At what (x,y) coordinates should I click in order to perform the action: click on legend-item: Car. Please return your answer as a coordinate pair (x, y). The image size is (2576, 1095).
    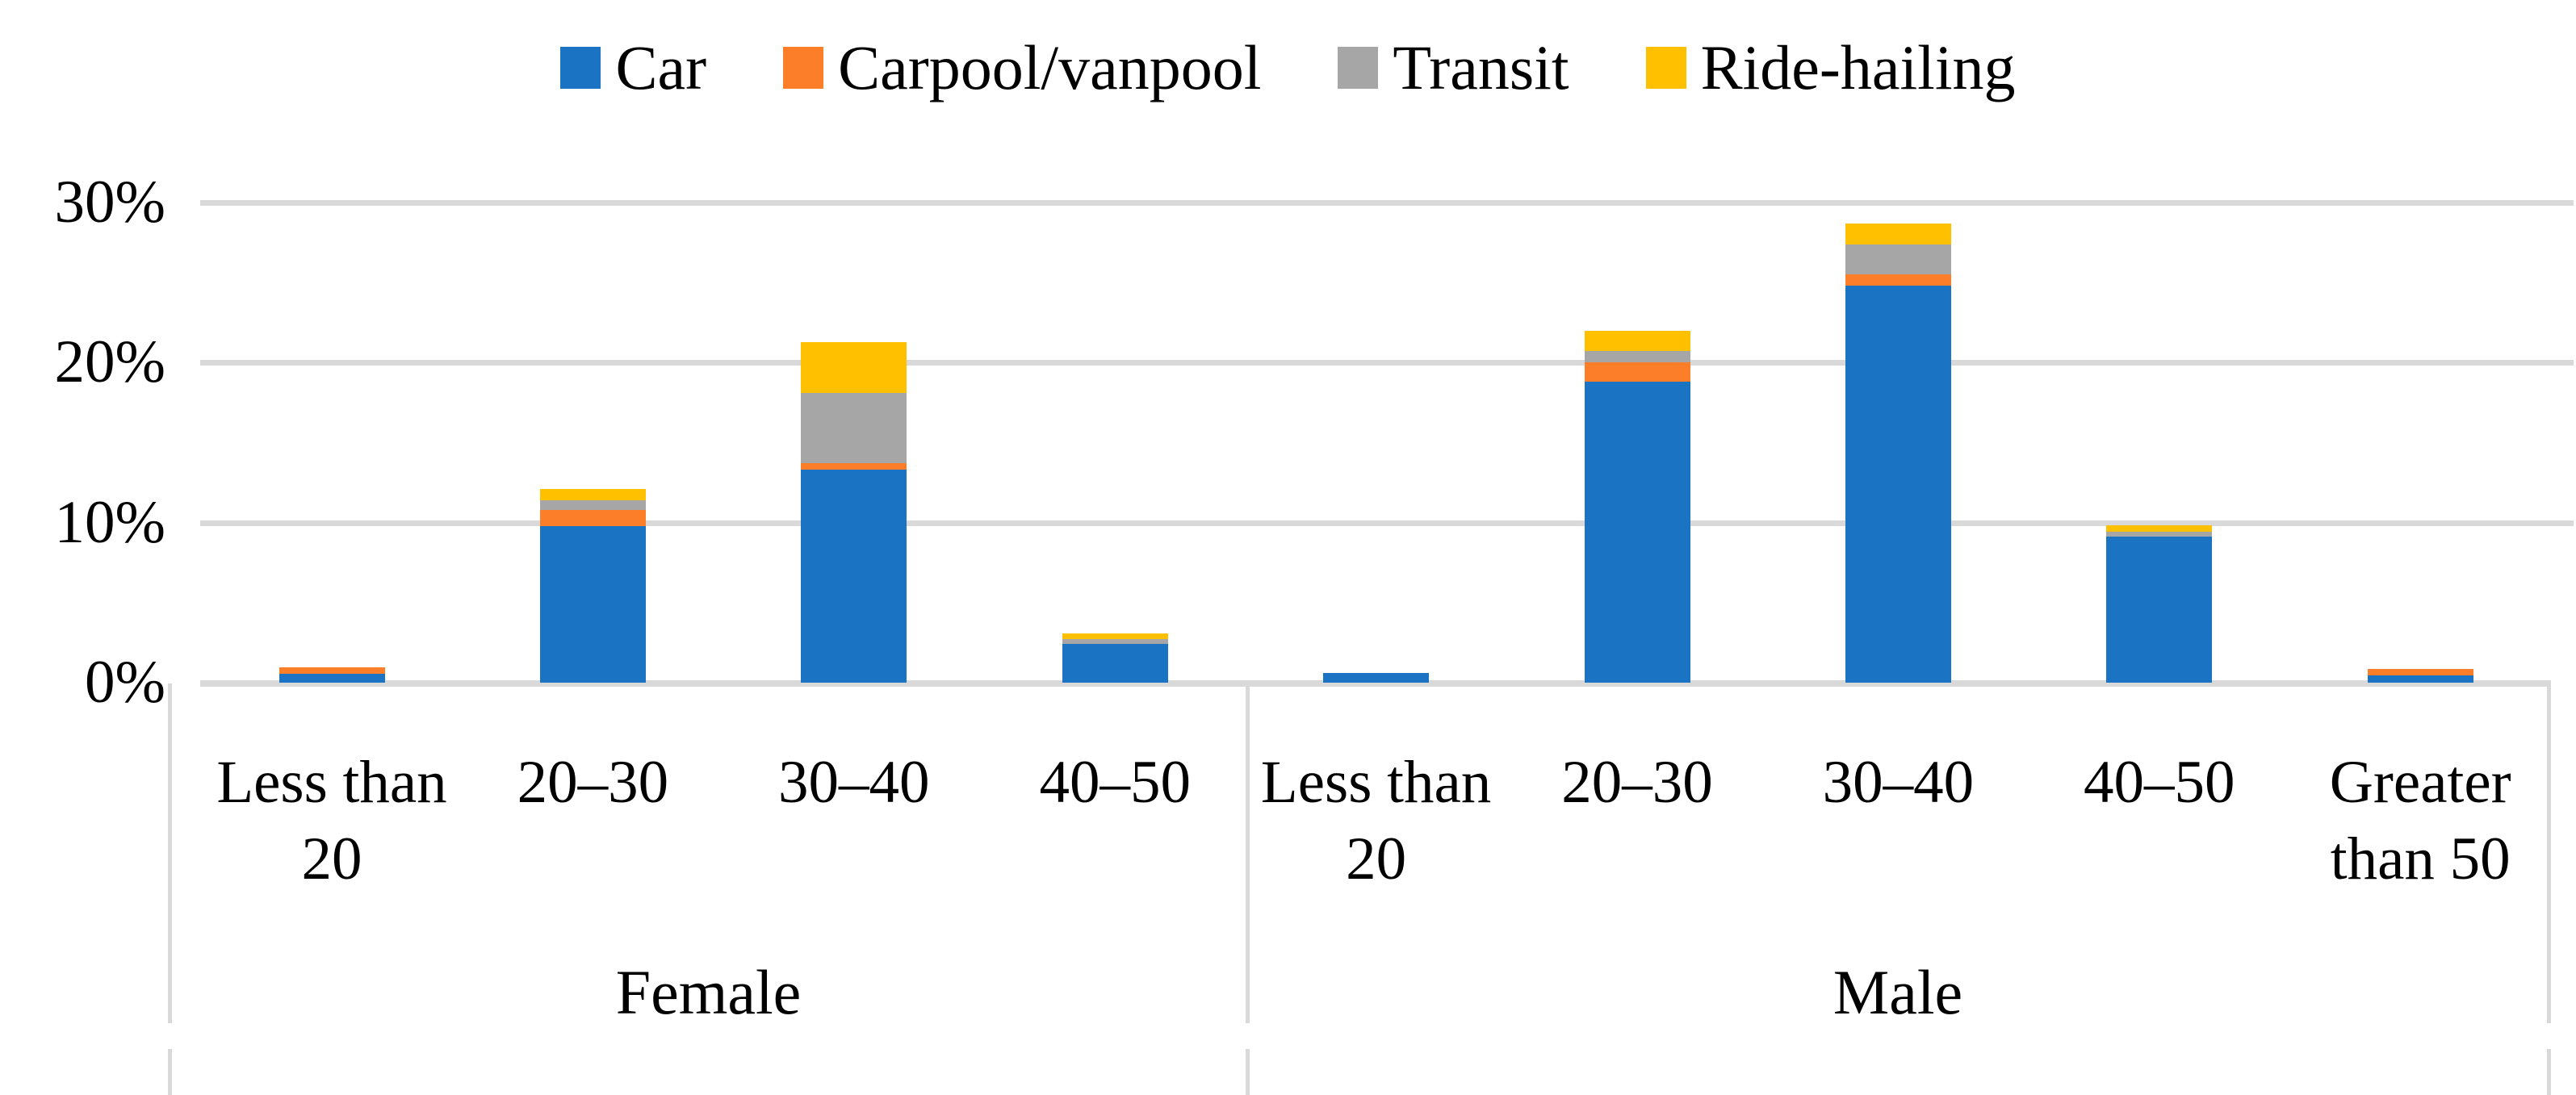
    Looking at the image, I should click on (633, 68).